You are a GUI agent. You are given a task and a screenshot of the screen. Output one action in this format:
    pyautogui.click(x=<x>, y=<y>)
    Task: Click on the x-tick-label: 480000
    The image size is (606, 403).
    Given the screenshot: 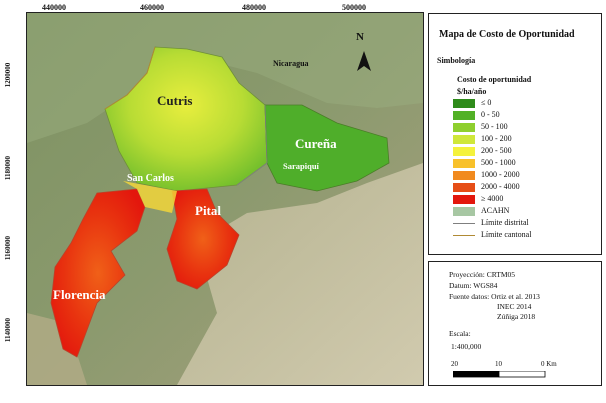 What is the action you would take?
    pyautogui.click(x=254, y=7)
    